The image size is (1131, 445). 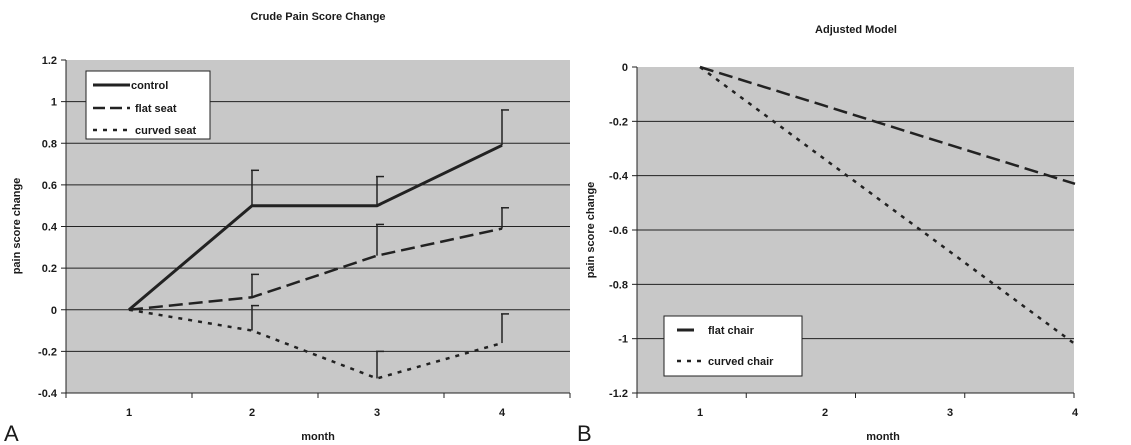 I want to click on legend-label-curved-chair: curved chair, so click(x=741, y=362).